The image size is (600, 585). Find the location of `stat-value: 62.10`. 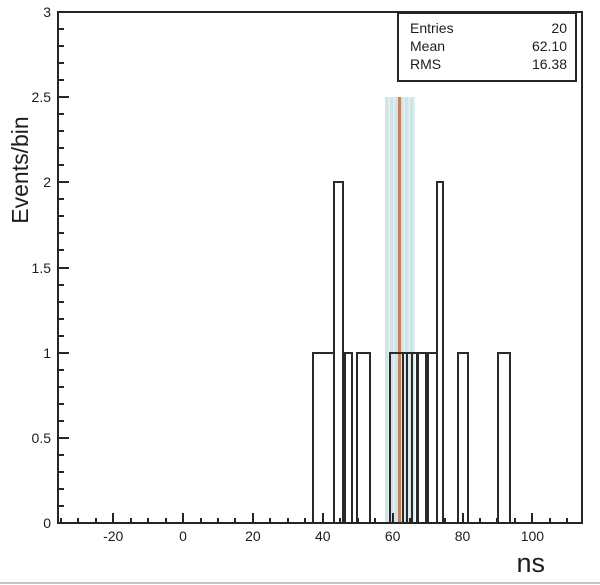

stat-value: 62.10 is located at coordinates (549, 46).